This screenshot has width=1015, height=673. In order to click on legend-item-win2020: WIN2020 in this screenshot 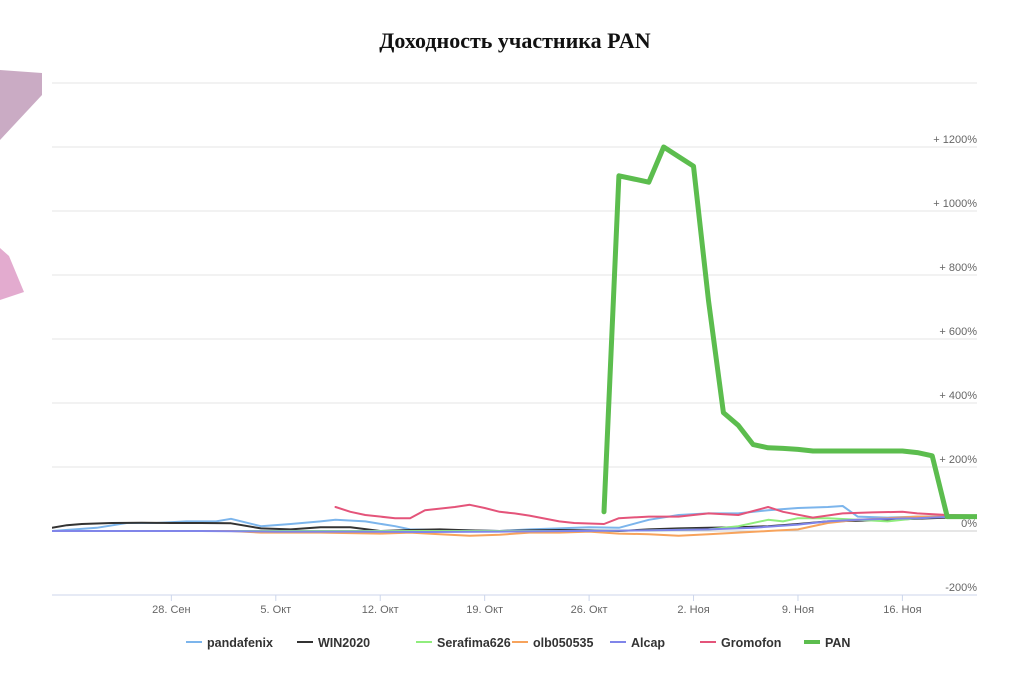, I will do `click(333, 643)`.